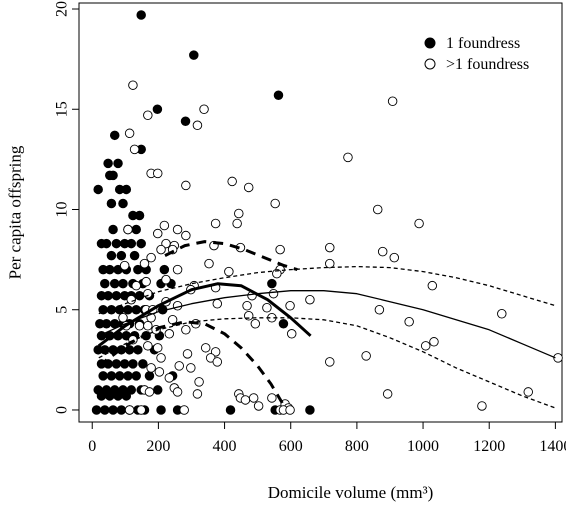 Image resolution: width=566 pixels, height=505 pixels. What do you see at coordinates (489, 446) in the screenshot?
I see `x-tick-label: 1200` at bounding box center [489, 446].